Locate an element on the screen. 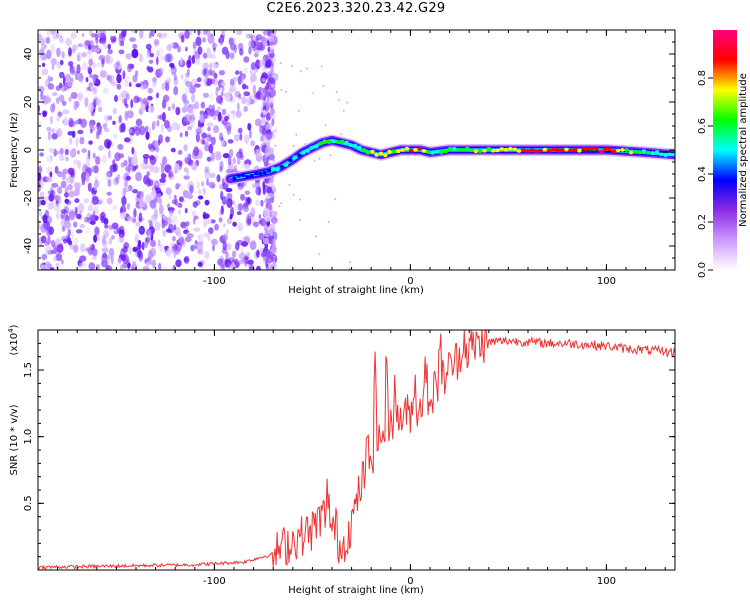  snr-ylabel: SNR (10 * v/v) is located at coordinates (14, 439).